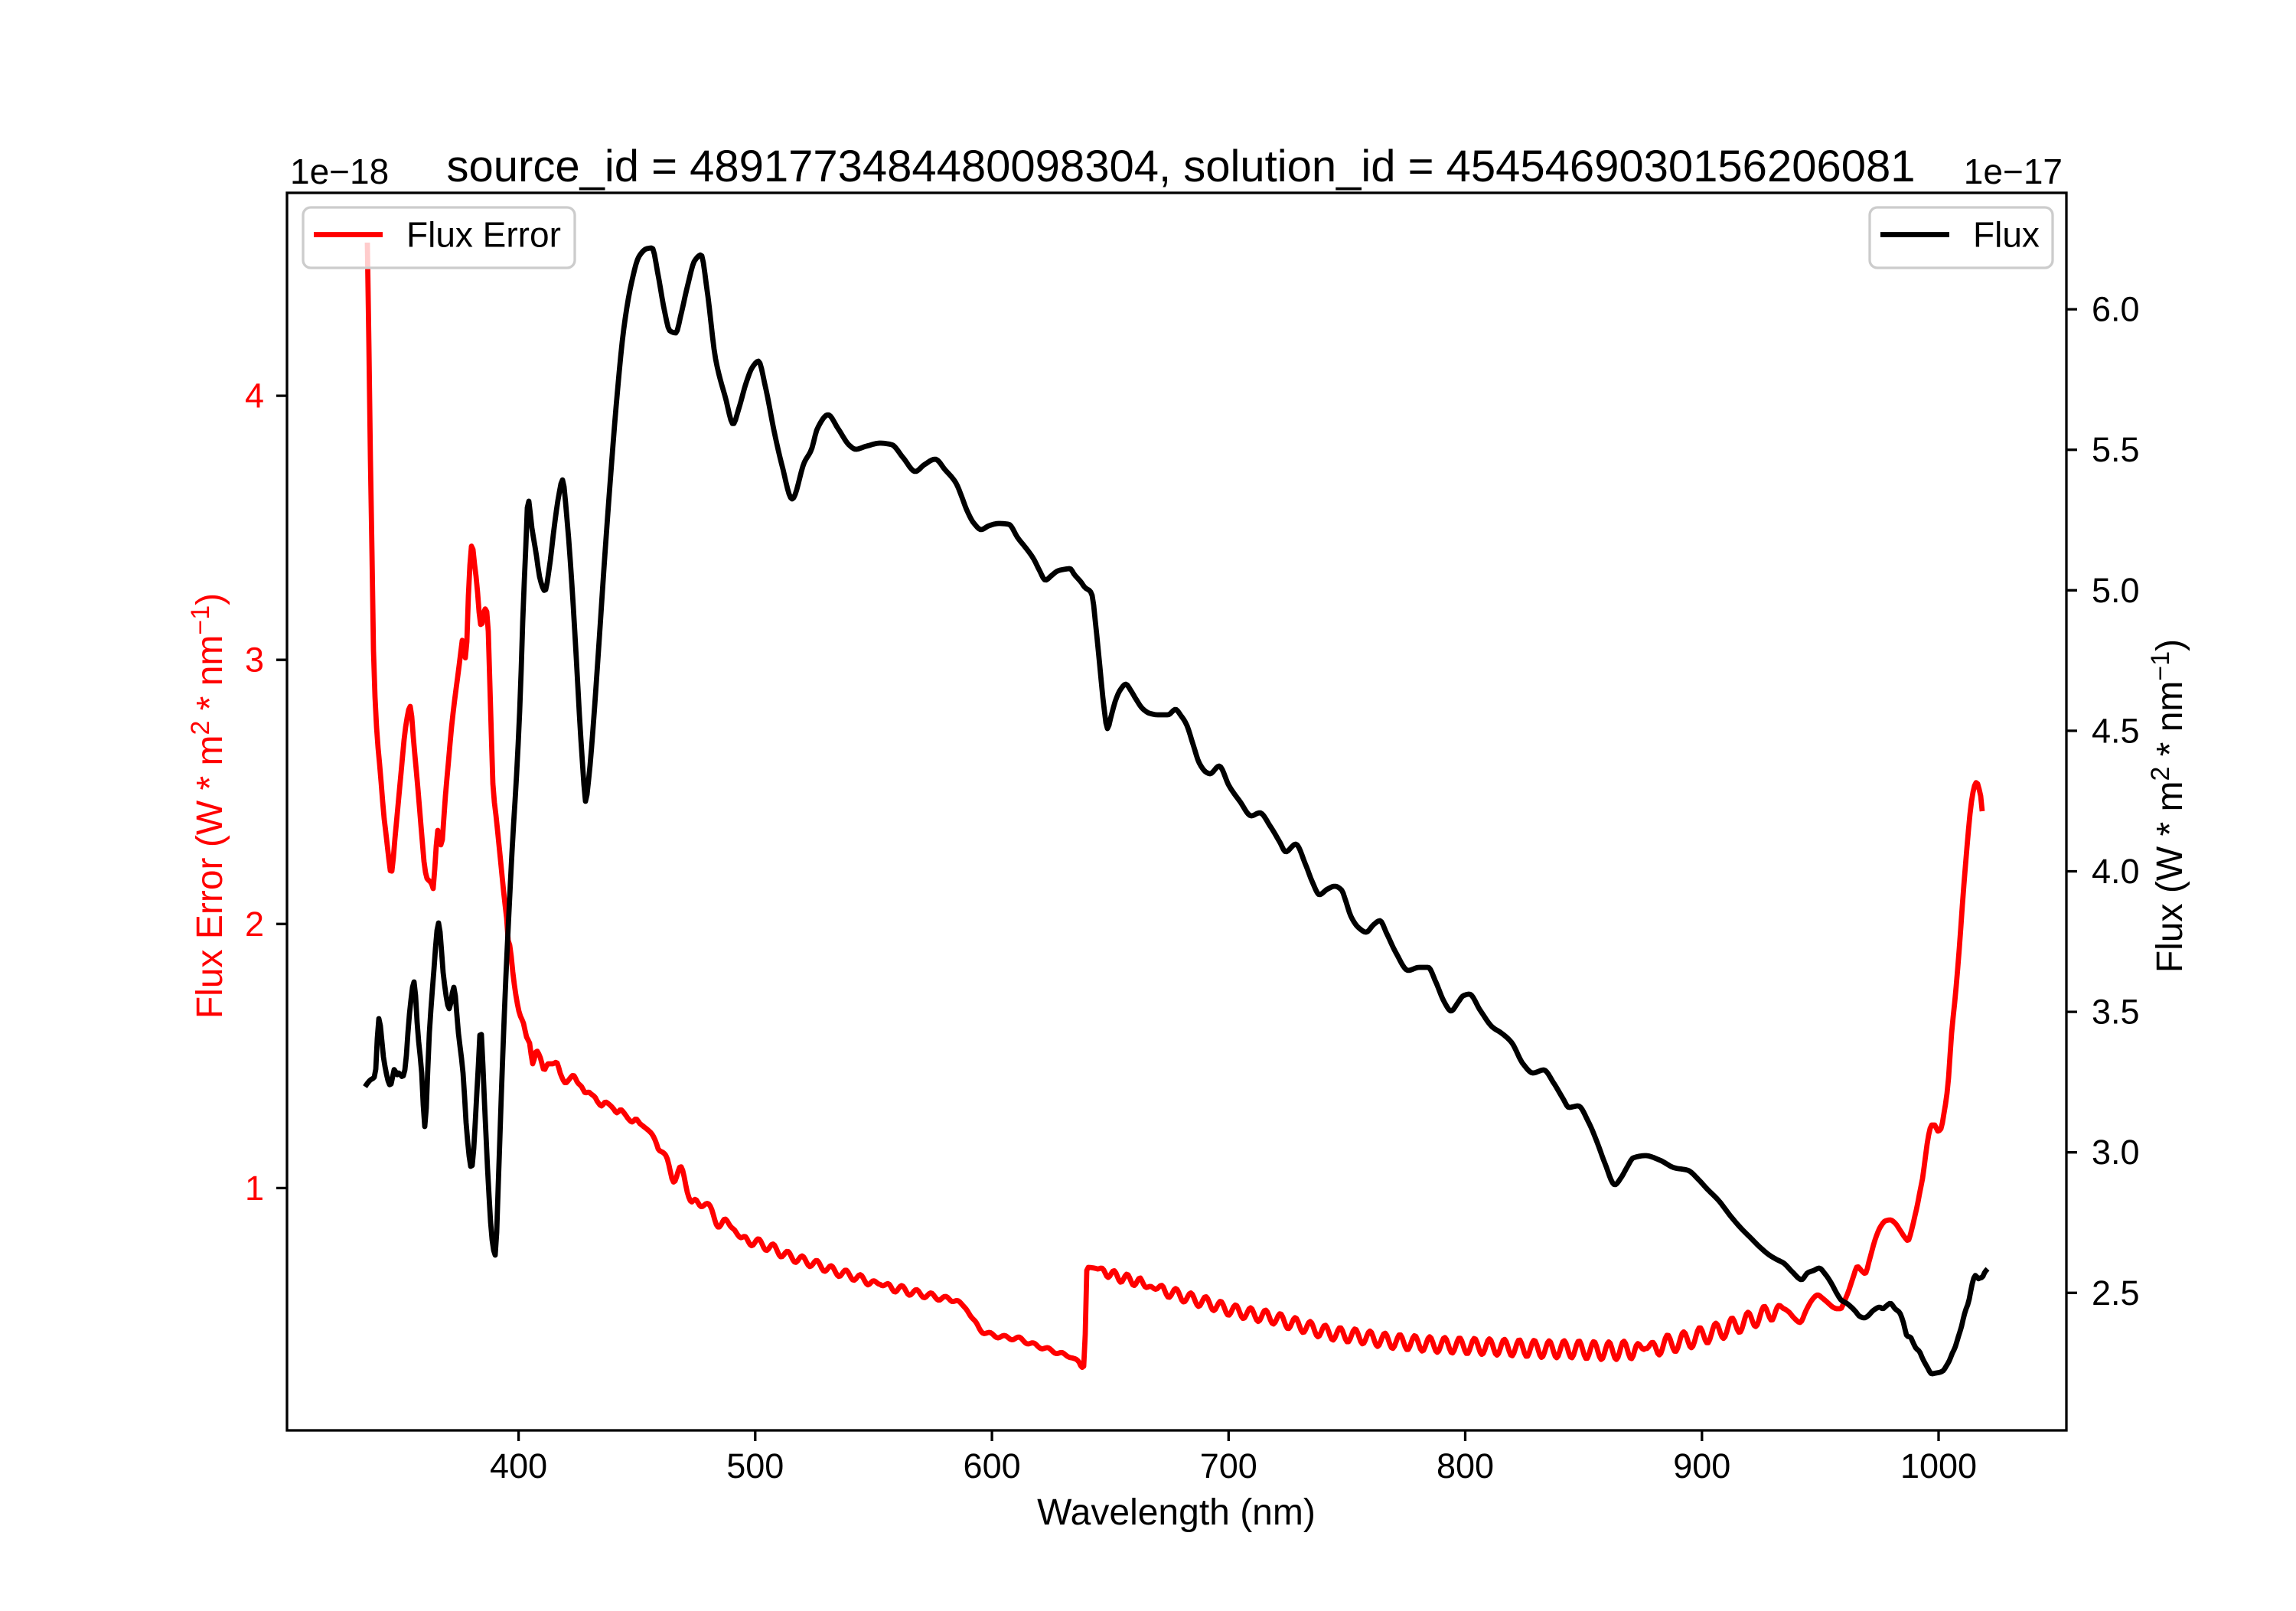  I want to click on svg-text: 600, so click(992, 1465).